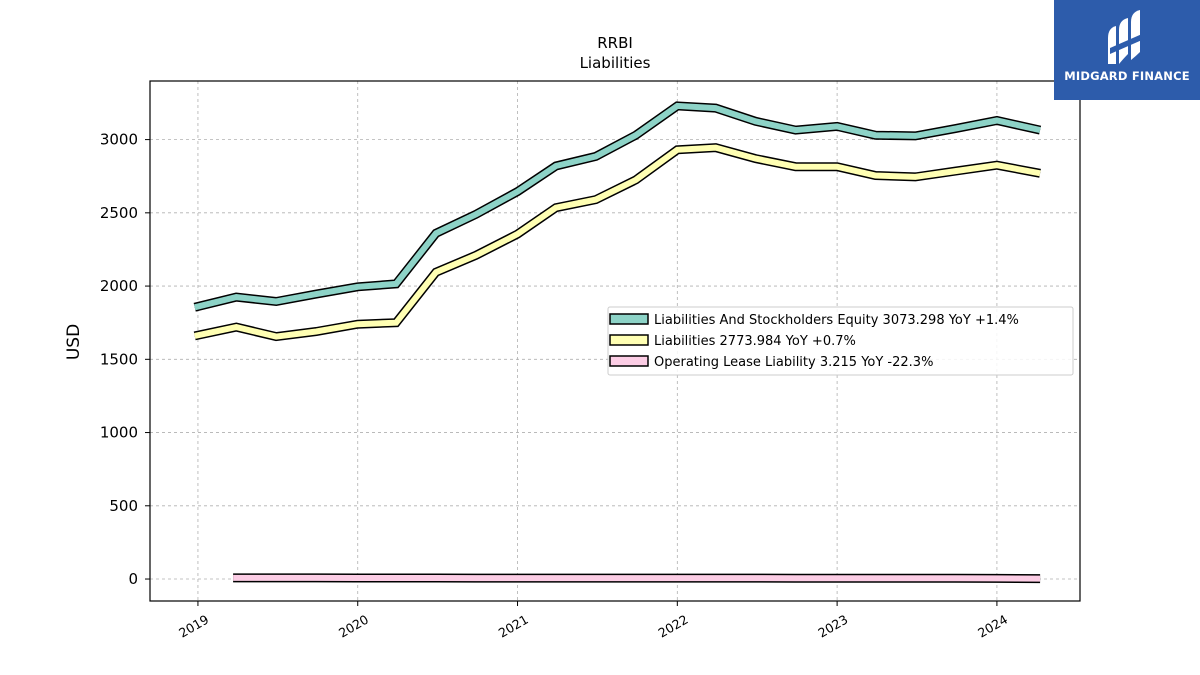 The height and width of the screenshot is (675, 1200). I want to click on y-axis-label: USD, so click(74, 342).